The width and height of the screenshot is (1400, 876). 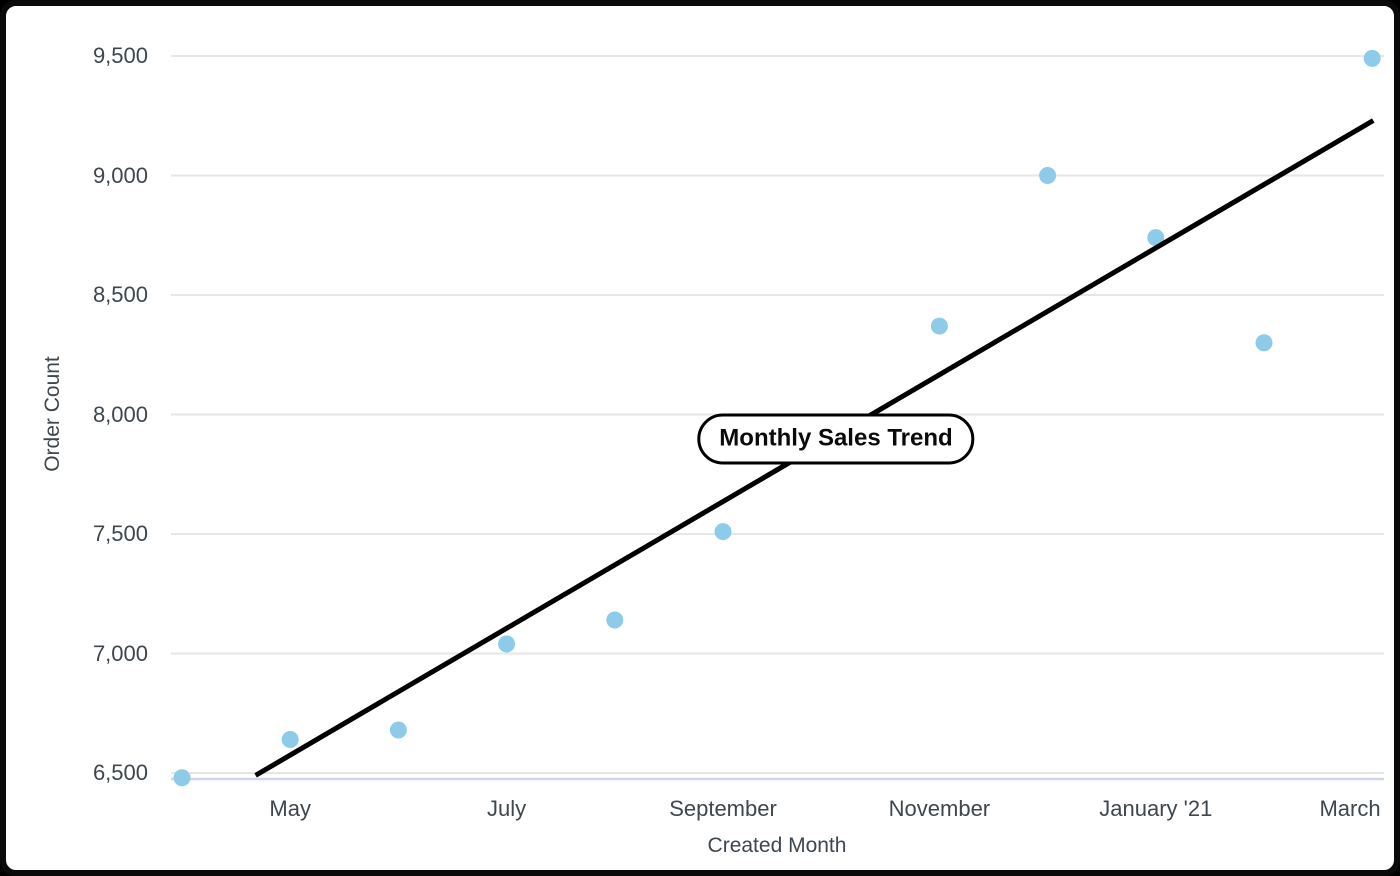 I want to click on x-axis-title: Created Month, so click(x=777, y=845).